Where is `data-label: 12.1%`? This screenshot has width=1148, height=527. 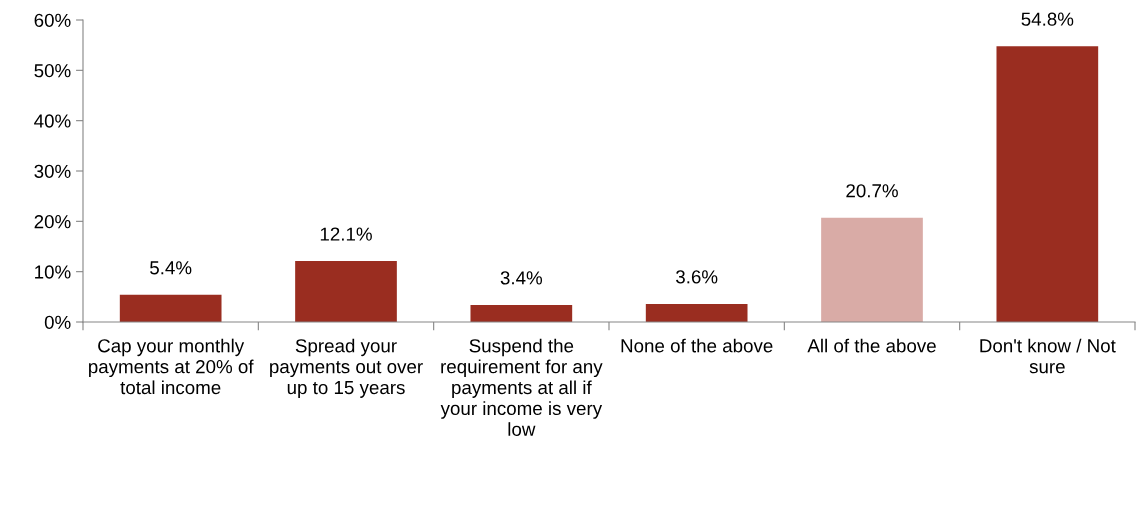
data-label: 12.1% is located at coordinates (346, 234).